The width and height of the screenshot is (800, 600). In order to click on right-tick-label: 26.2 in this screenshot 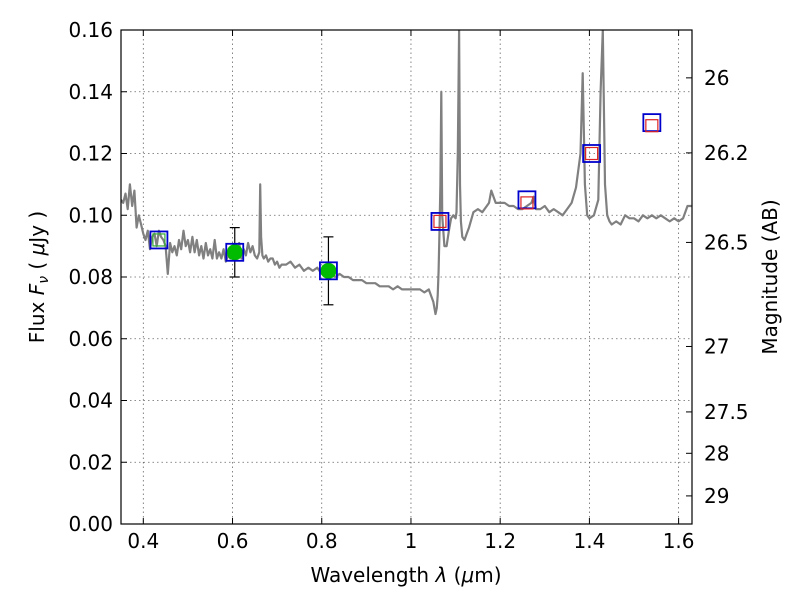, I will do `click(726, 153)`.